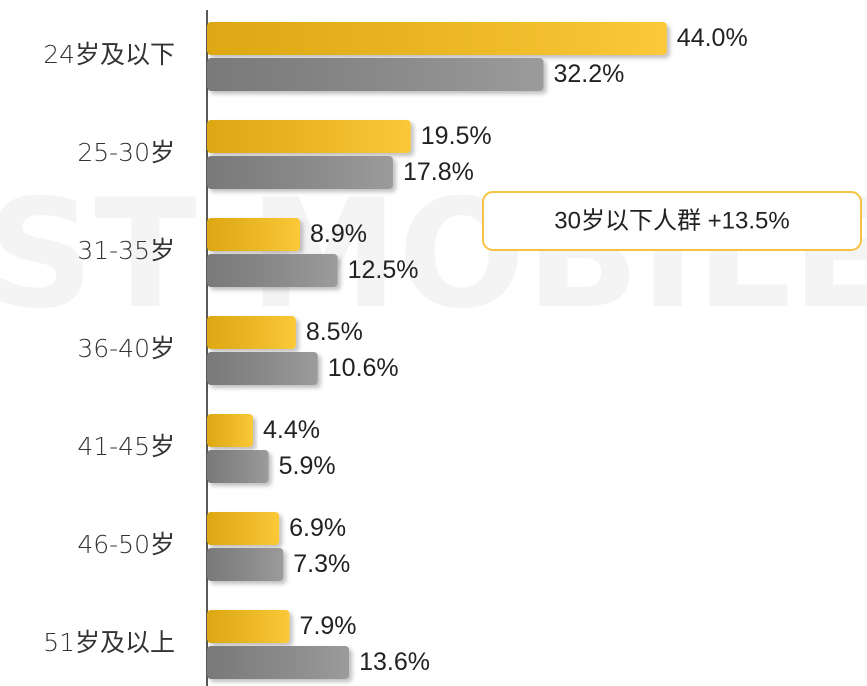  I want to click on value-label: 12.5%, so click(383, 270).